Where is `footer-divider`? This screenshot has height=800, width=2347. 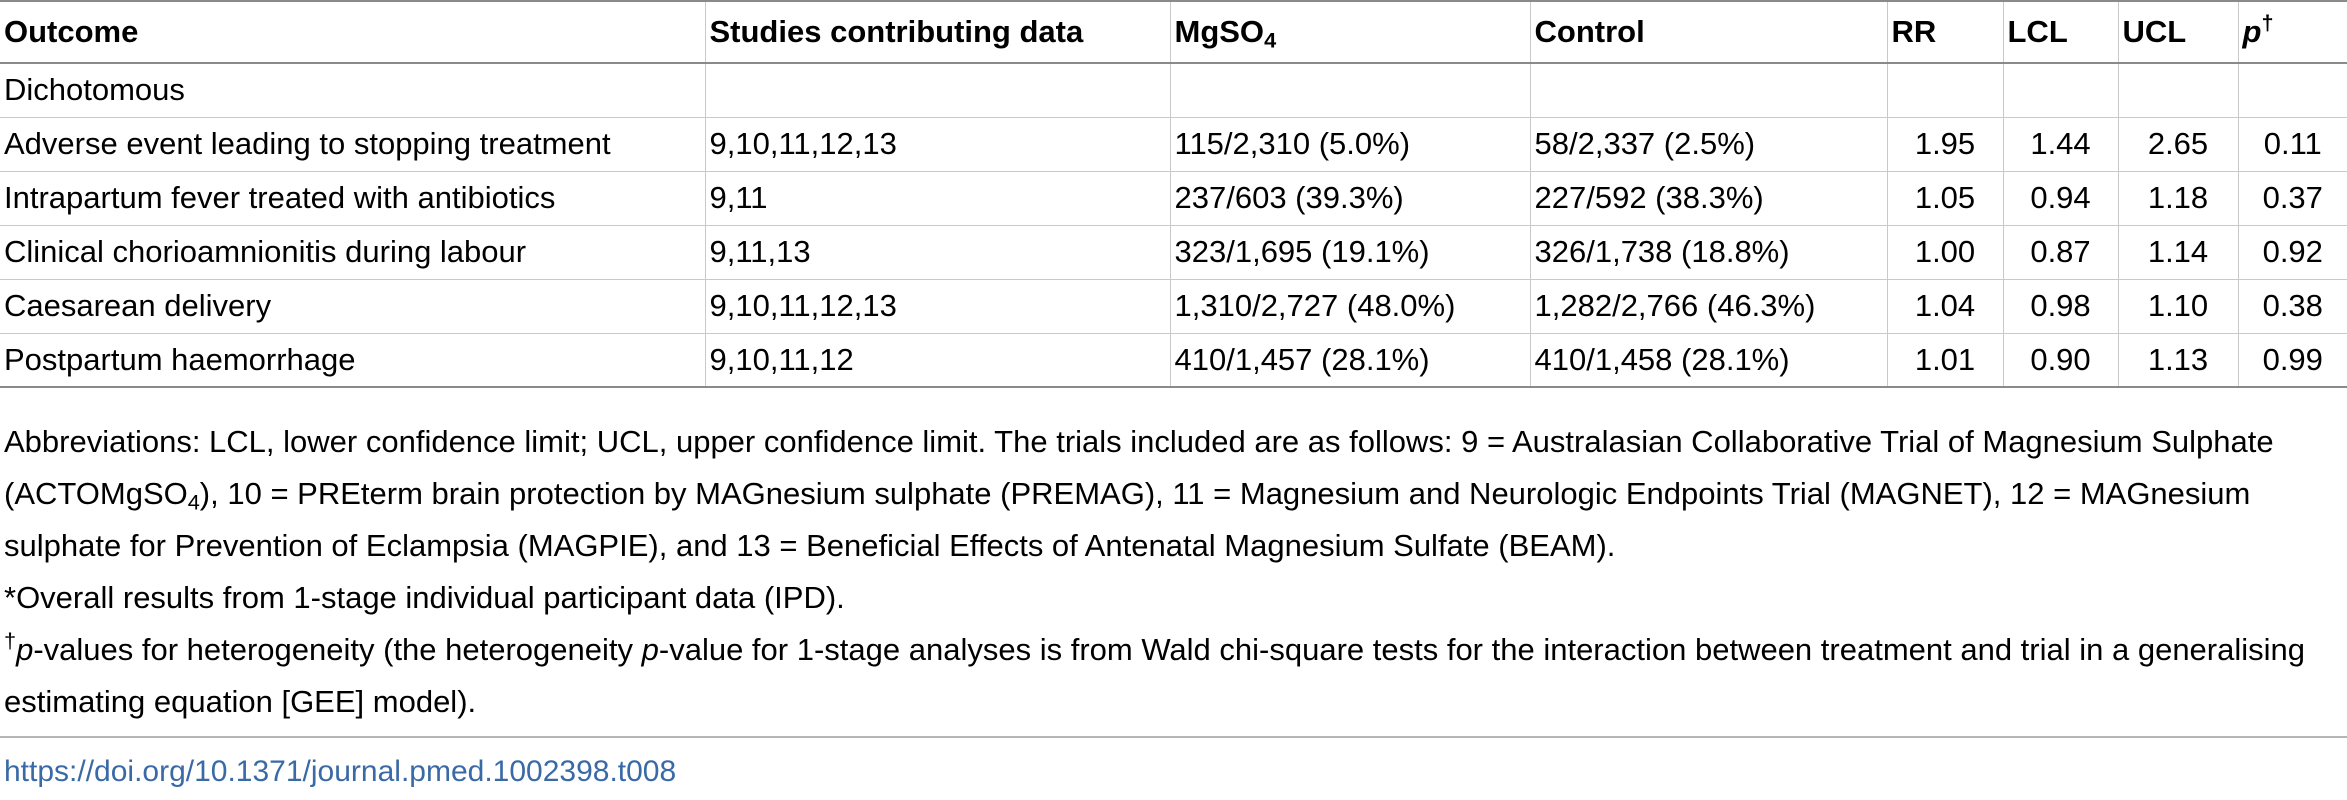
footer-divider is located at coordinates (1173, 737).